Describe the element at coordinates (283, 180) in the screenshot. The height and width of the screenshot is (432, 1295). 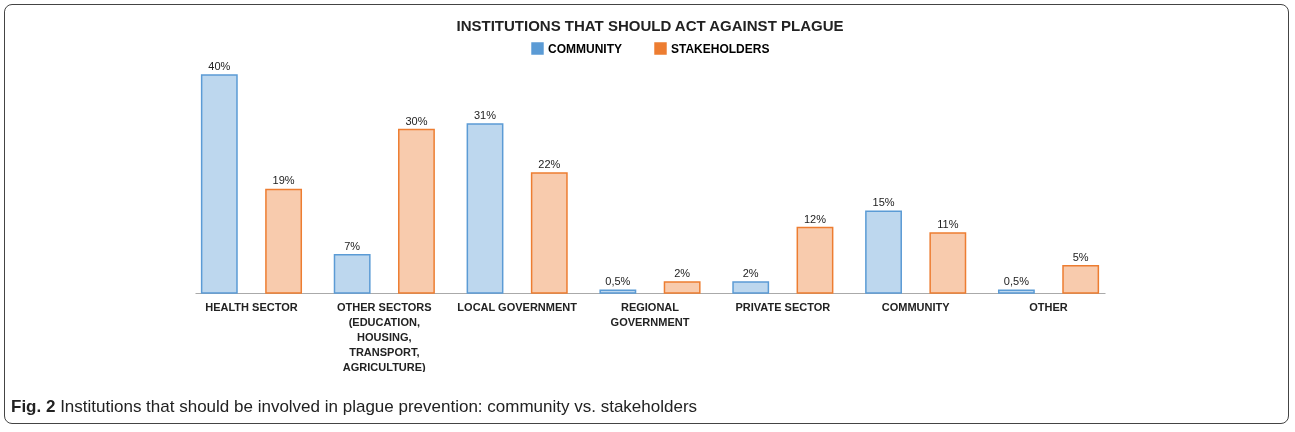
I see `data-label: 19%` at that location.